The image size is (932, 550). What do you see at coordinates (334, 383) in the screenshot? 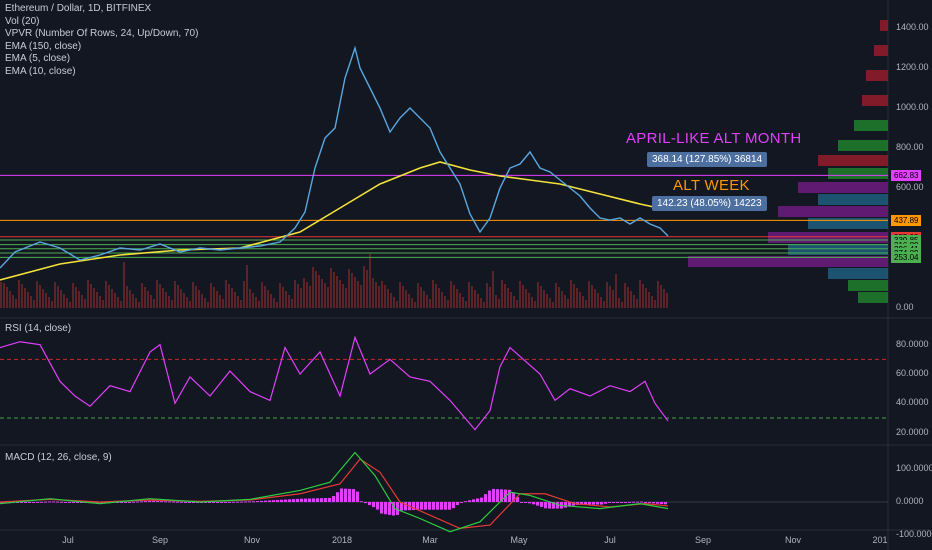
I see `rsi-line` at bounding box center [334, 383].